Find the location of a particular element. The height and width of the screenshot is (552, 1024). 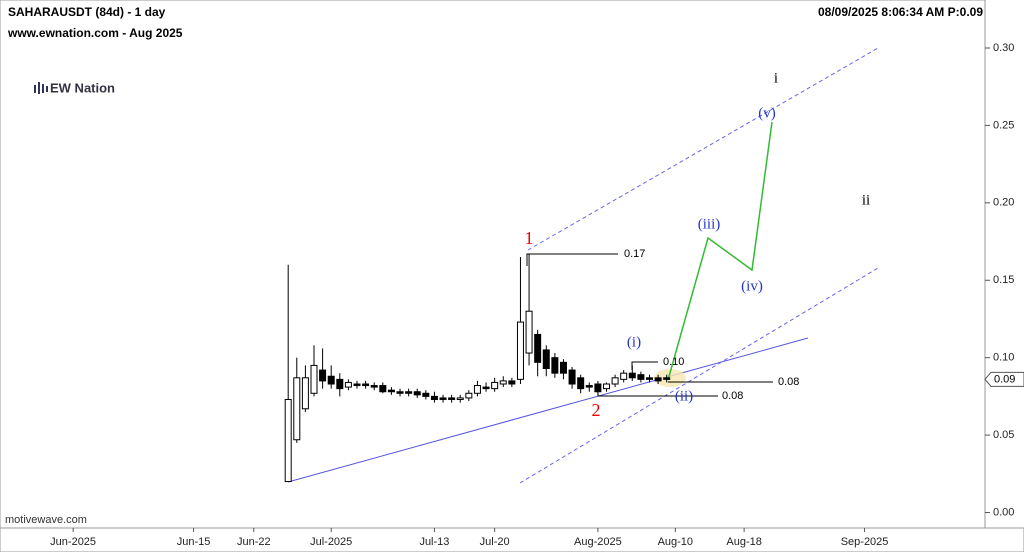

x-tick-label: Jun-22 is located at coordinates (254, 542).